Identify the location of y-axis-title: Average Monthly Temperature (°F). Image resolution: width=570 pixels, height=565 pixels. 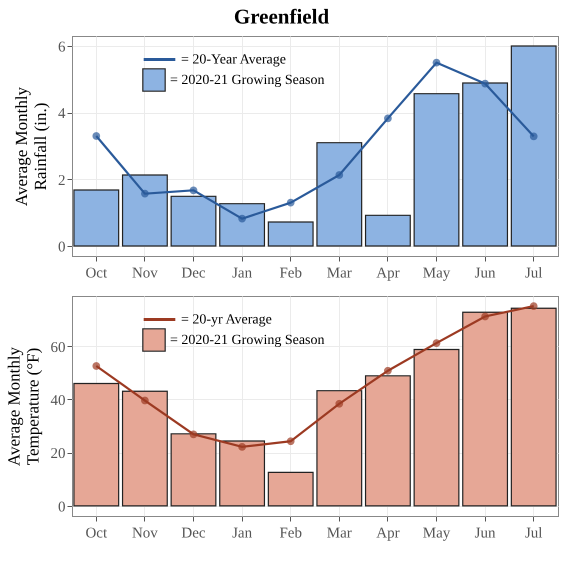
(23, 406).